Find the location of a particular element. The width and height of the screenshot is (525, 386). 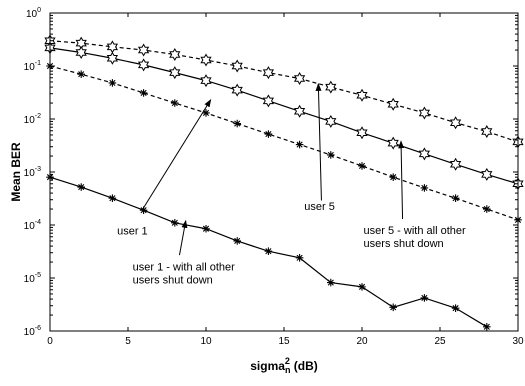

x-tick-label: 0 is located at coordinates (50, 341).